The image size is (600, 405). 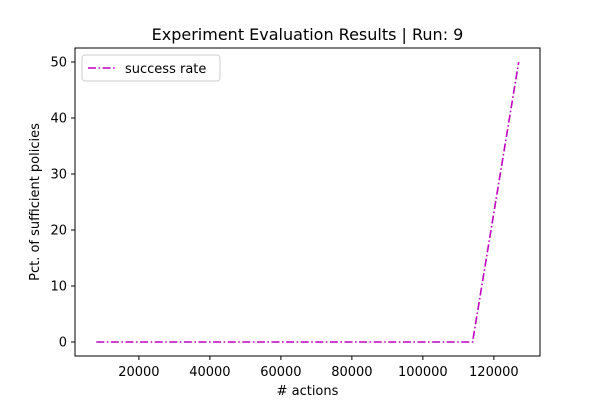 I want to click on legend-box, so click(x=151, y=68).